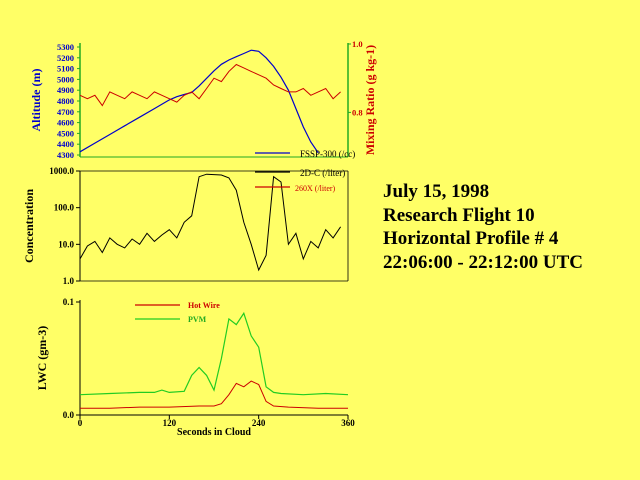 The width and height of the screenshot is (640, 480). I want to click on altitude-tick-label: 4600, so click(65, 123).